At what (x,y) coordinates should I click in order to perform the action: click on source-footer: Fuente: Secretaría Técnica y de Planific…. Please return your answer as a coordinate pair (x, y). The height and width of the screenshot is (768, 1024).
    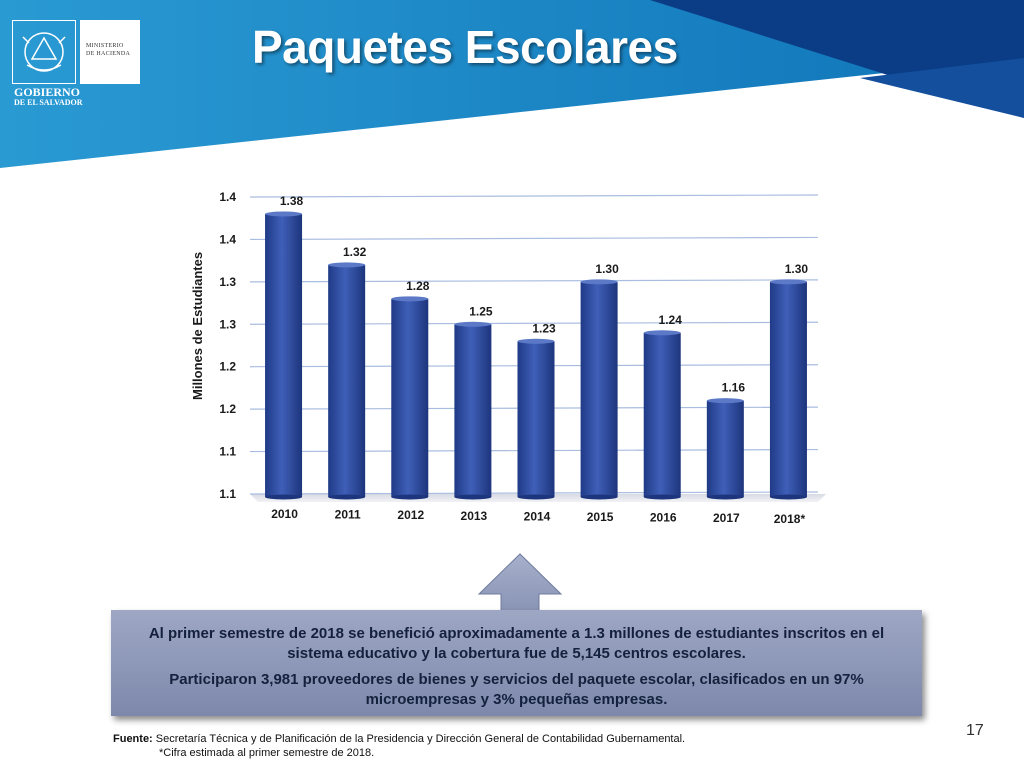
    Looking at the image, I should click on (399, 746).